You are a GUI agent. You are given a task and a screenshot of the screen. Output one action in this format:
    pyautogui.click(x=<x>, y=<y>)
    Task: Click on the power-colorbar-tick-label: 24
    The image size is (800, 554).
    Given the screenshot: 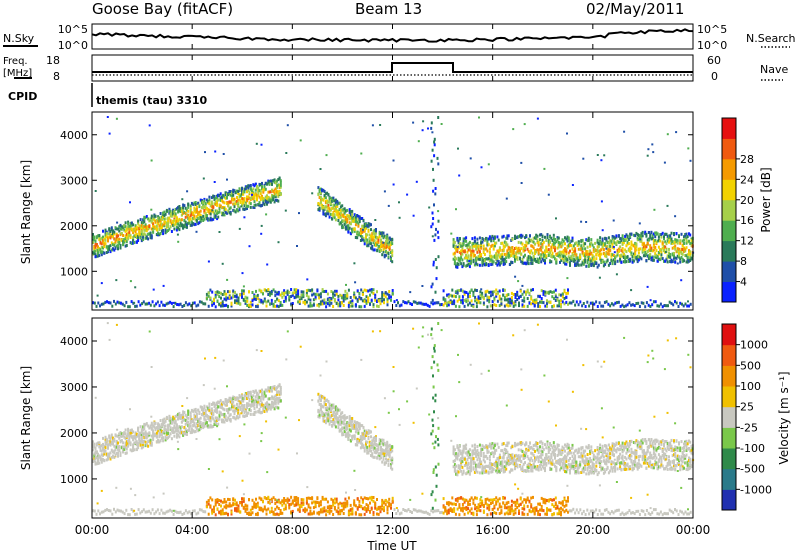 What is the action you would take?
    pyautogui.click(x=747, y=179)
    